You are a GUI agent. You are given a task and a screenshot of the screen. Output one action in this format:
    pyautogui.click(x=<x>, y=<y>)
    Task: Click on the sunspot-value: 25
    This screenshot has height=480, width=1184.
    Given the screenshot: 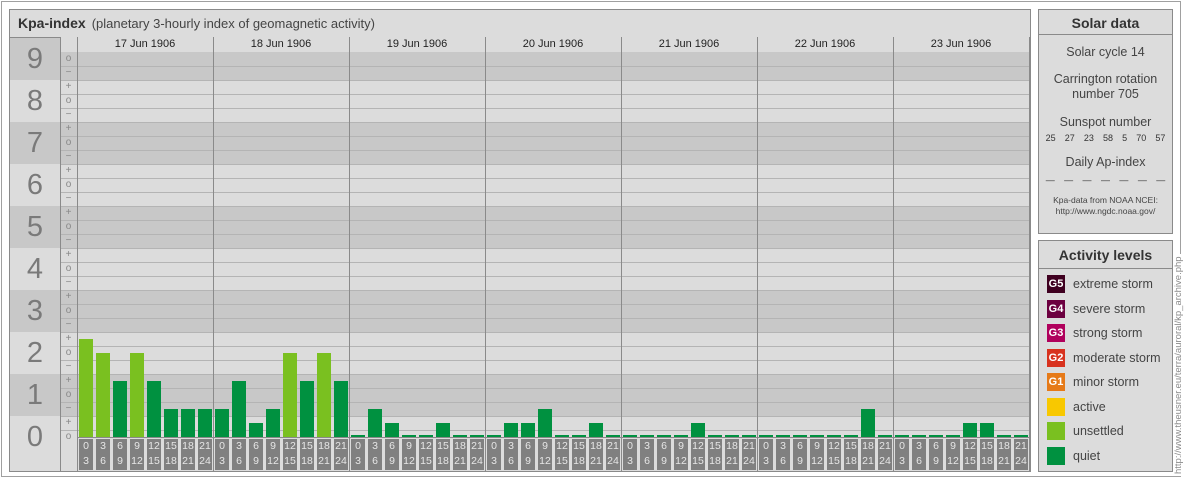 What is the action you would take?
    pyautogui.click(x=1050, y=138)
    